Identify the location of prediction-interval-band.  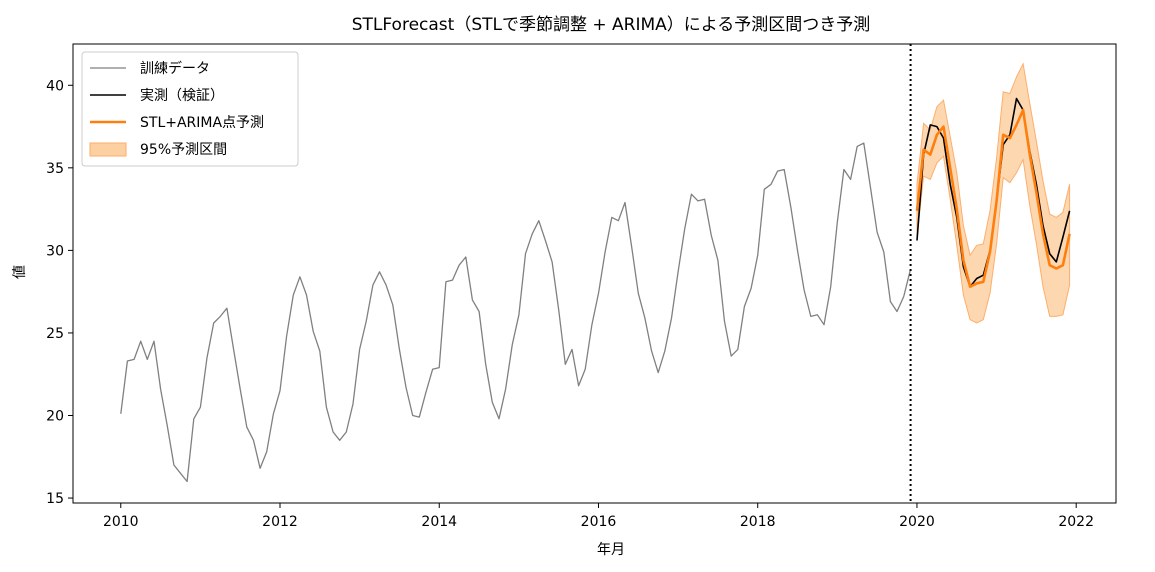
(993, 193).